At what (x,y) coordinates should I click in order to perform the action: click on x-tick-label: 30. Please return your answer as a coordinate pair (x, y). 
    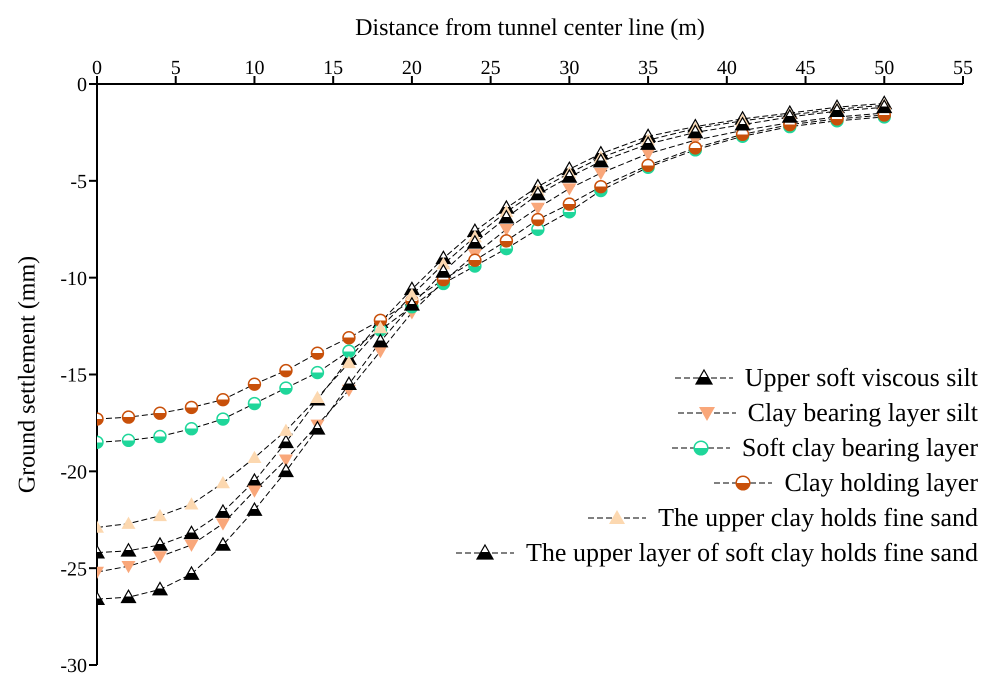
    Looking at the image, I should click on (569, 68).